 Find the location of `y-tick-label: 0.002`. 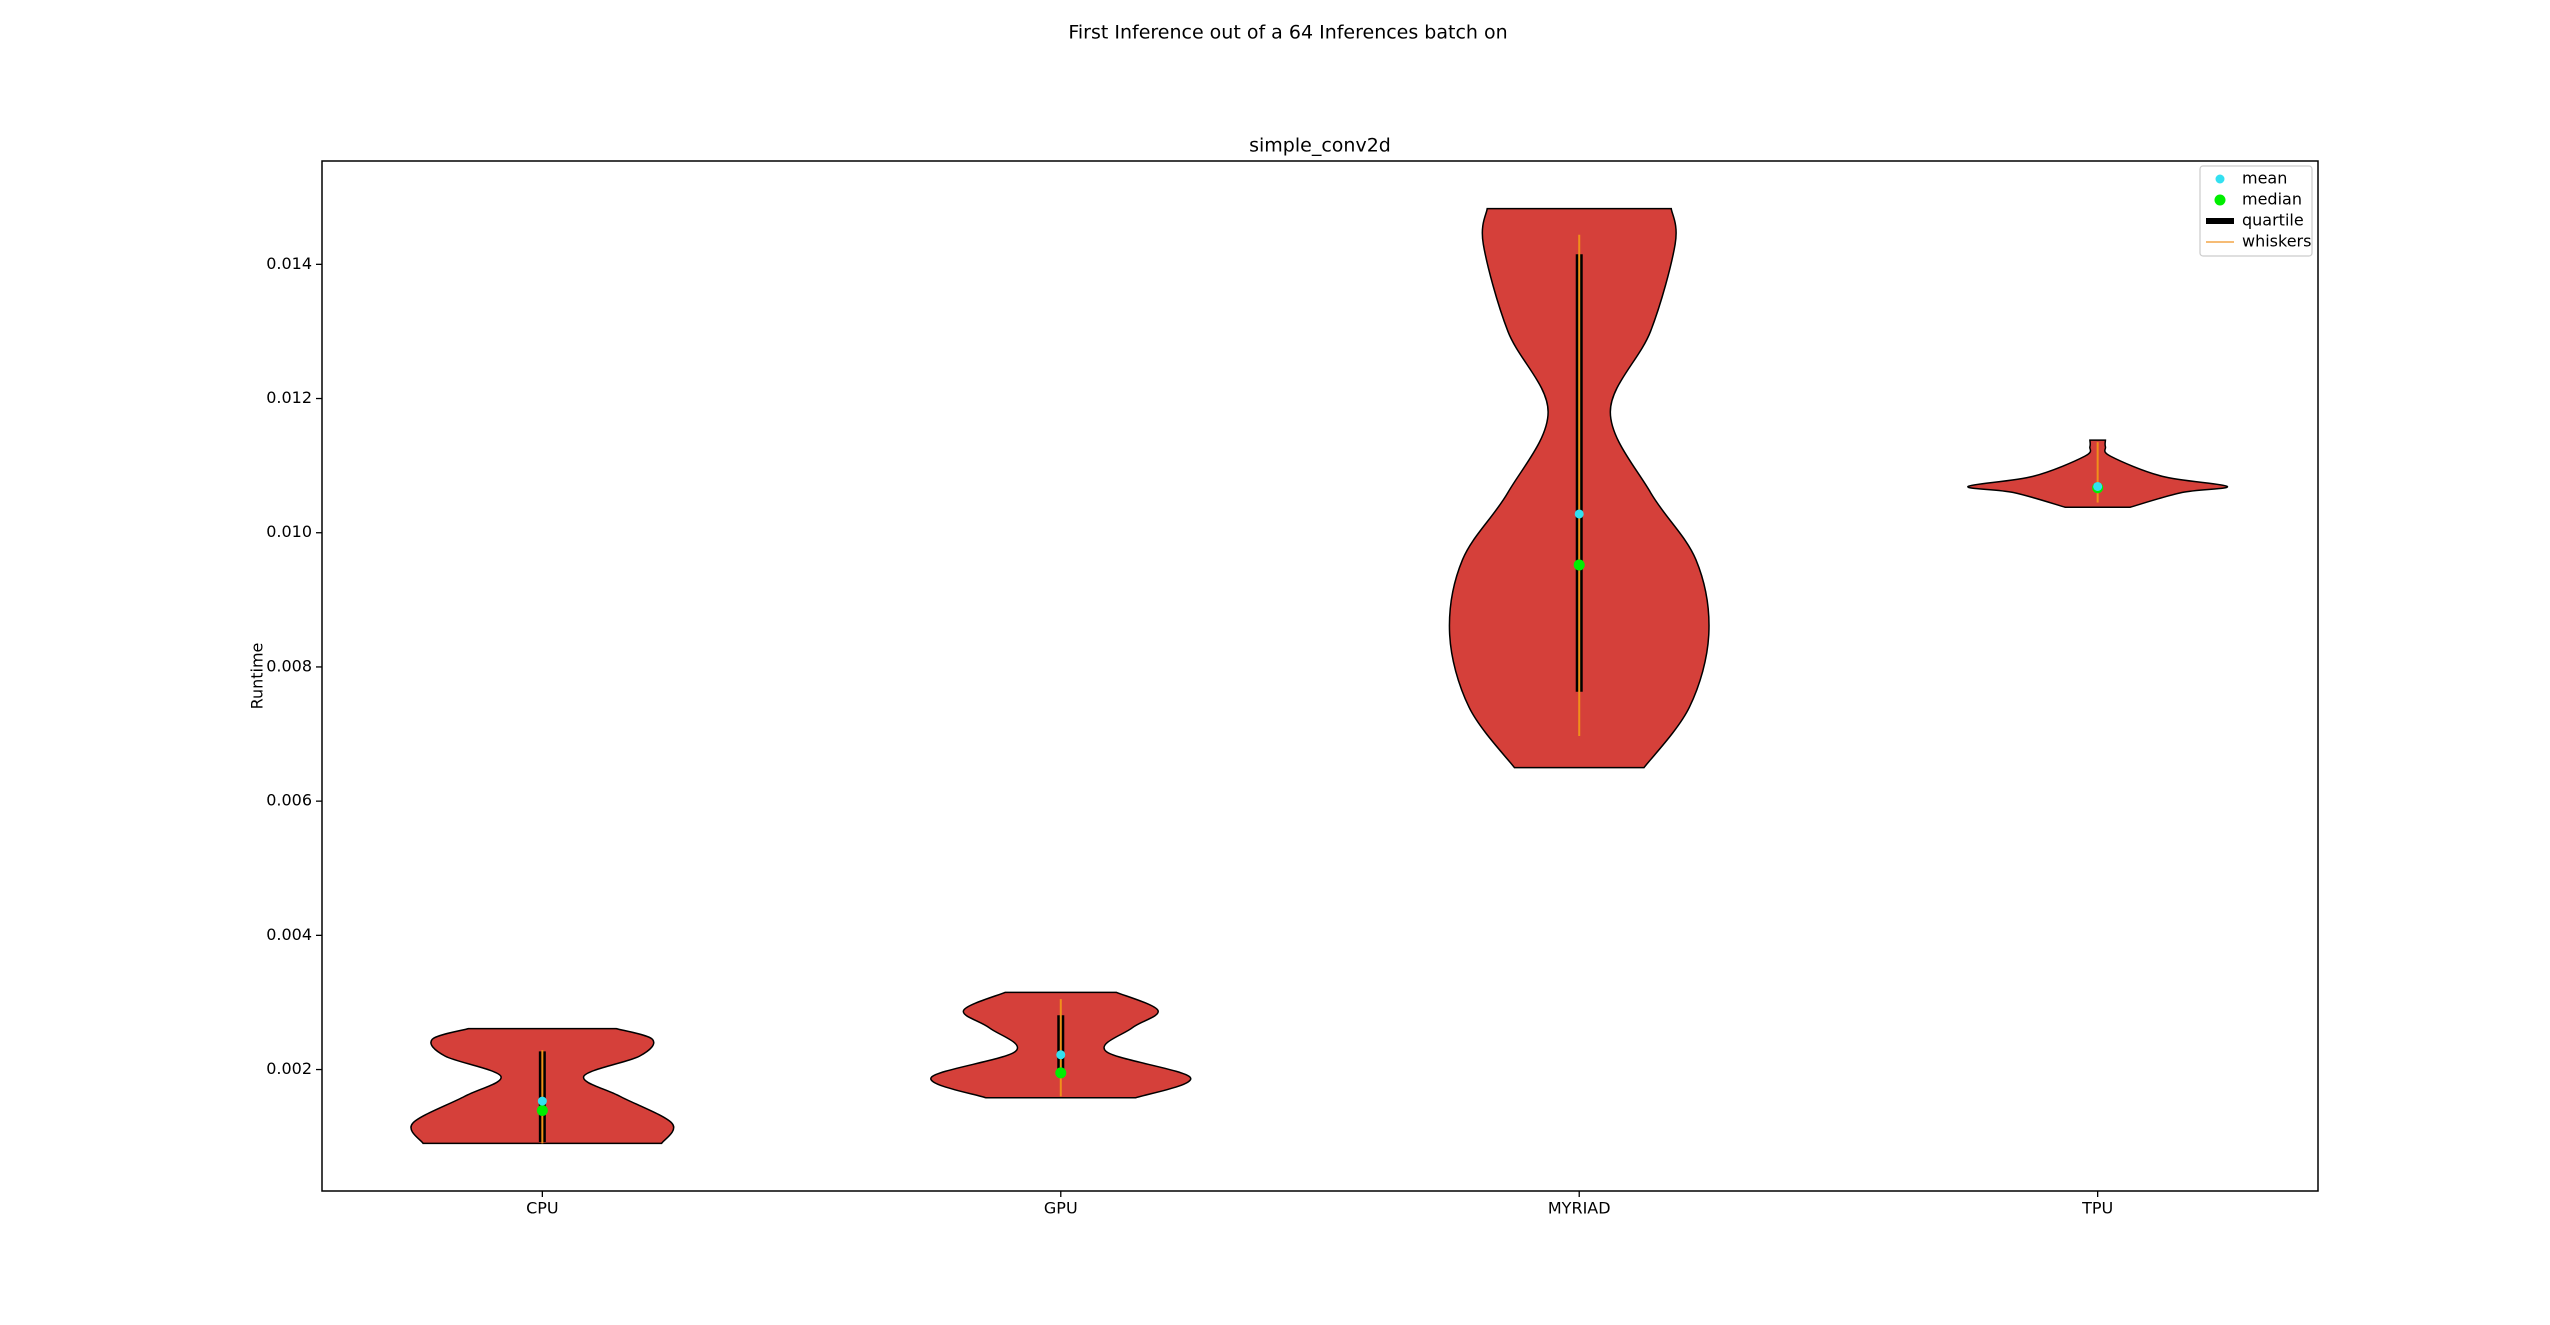

y-tick-label: 0.002 is located at coordinates (289, 1068).